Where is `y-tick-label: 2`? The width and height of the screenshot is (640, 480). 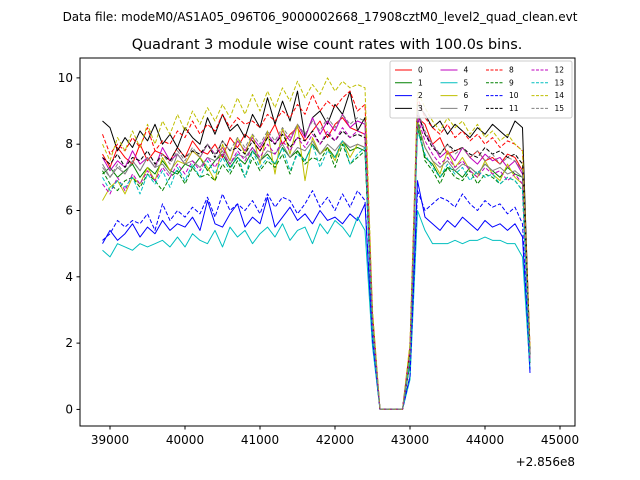 y-tick-label: 2 is located at coordinates (69, 343).